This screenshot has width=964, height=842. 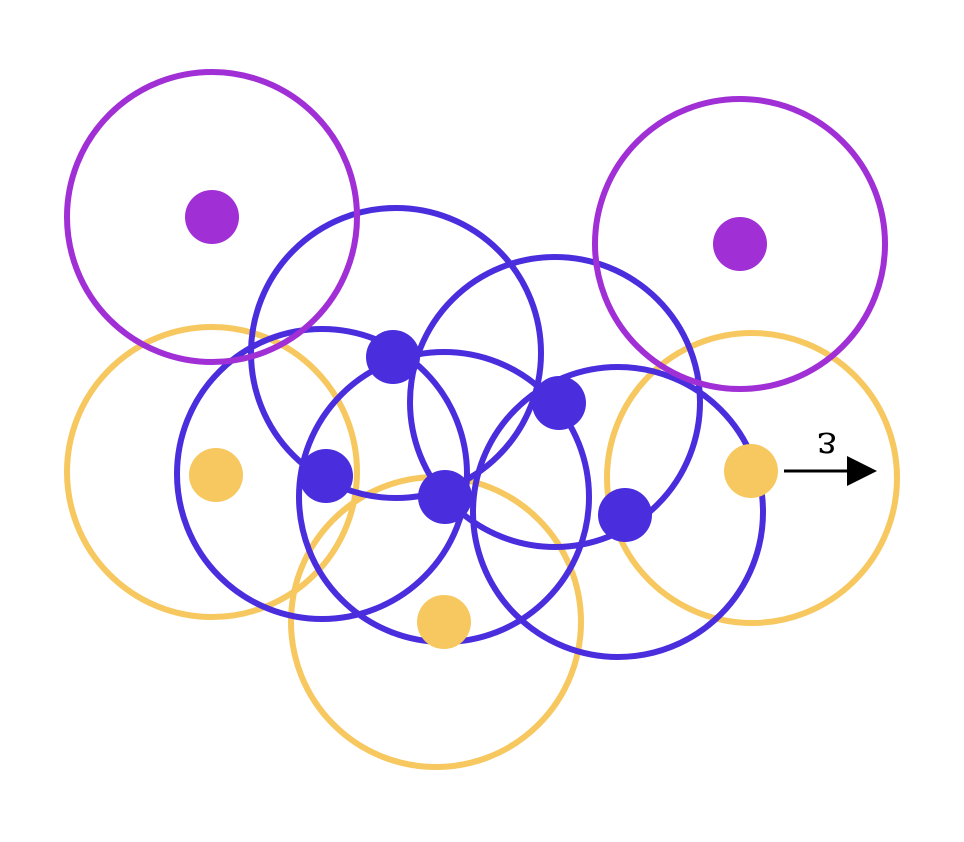 I want to click on border-point-bottom, so click(x=444, y=622).